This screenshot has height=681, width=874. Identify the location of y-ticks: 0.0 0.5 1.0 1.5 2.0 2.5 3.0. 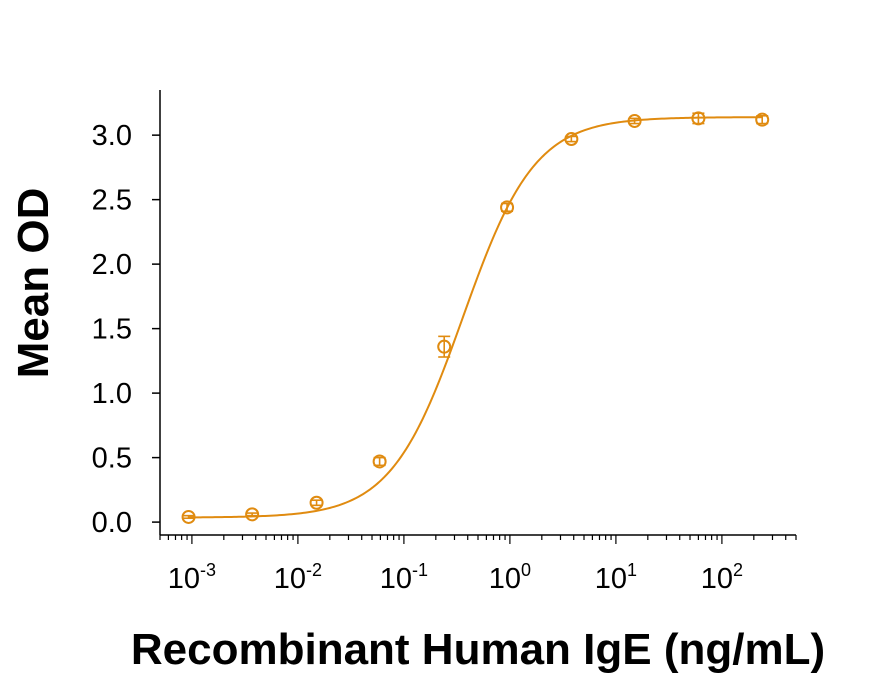
(126, 329).